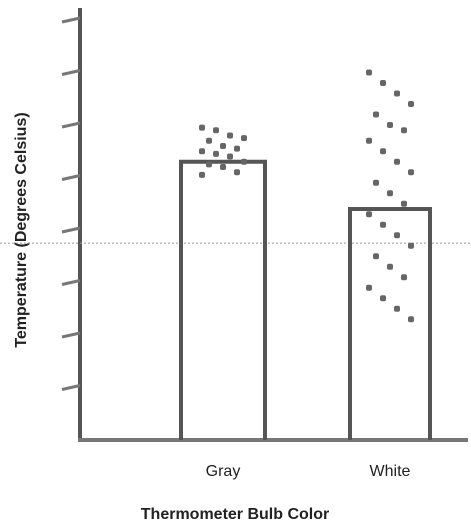 This screenshot has width=471, height=529. Describe the element at coordinates (390, 471) in the screenshot. I see `x-tick-label: White` at that location.